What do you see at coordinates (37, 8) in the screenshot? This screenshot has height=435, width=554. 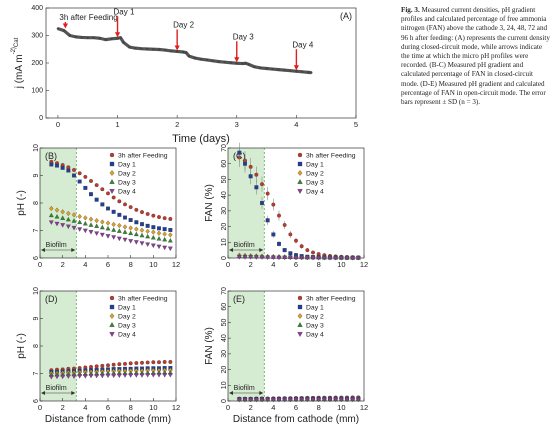 I see `y-tick-label: 400` at bounding box center [37, 8].